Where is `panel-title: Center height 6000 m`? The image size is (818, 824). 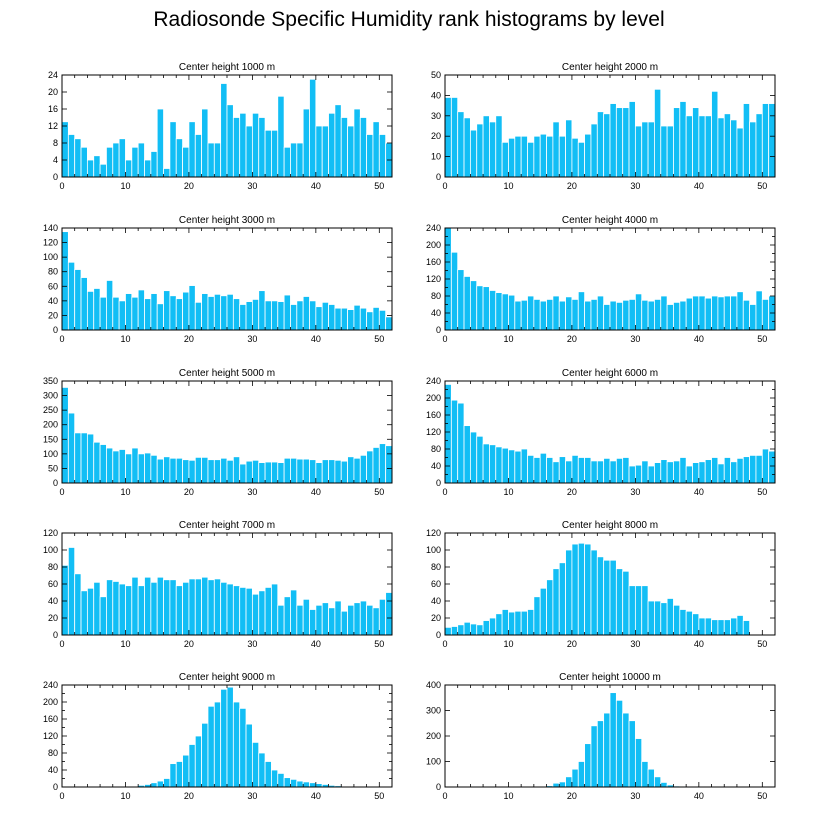
panel-title: Center height 6000 m is located at coordinates (610, 373).